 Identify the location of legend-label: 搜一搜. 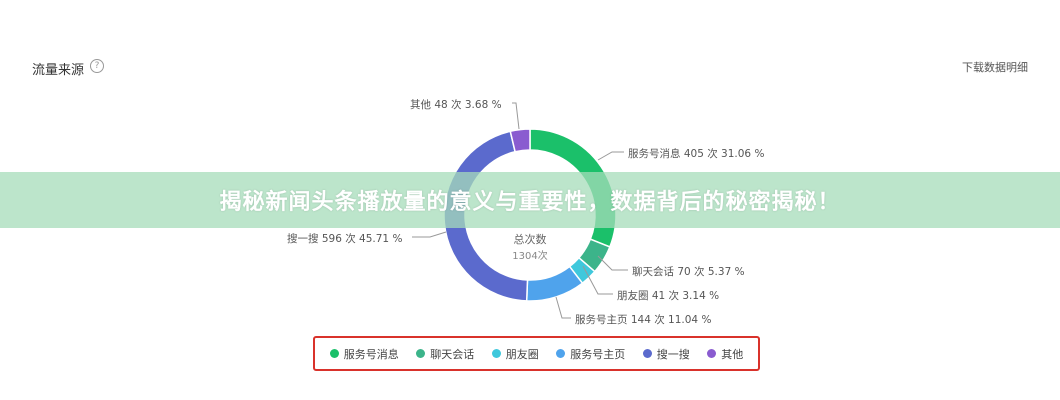
(673, 354).